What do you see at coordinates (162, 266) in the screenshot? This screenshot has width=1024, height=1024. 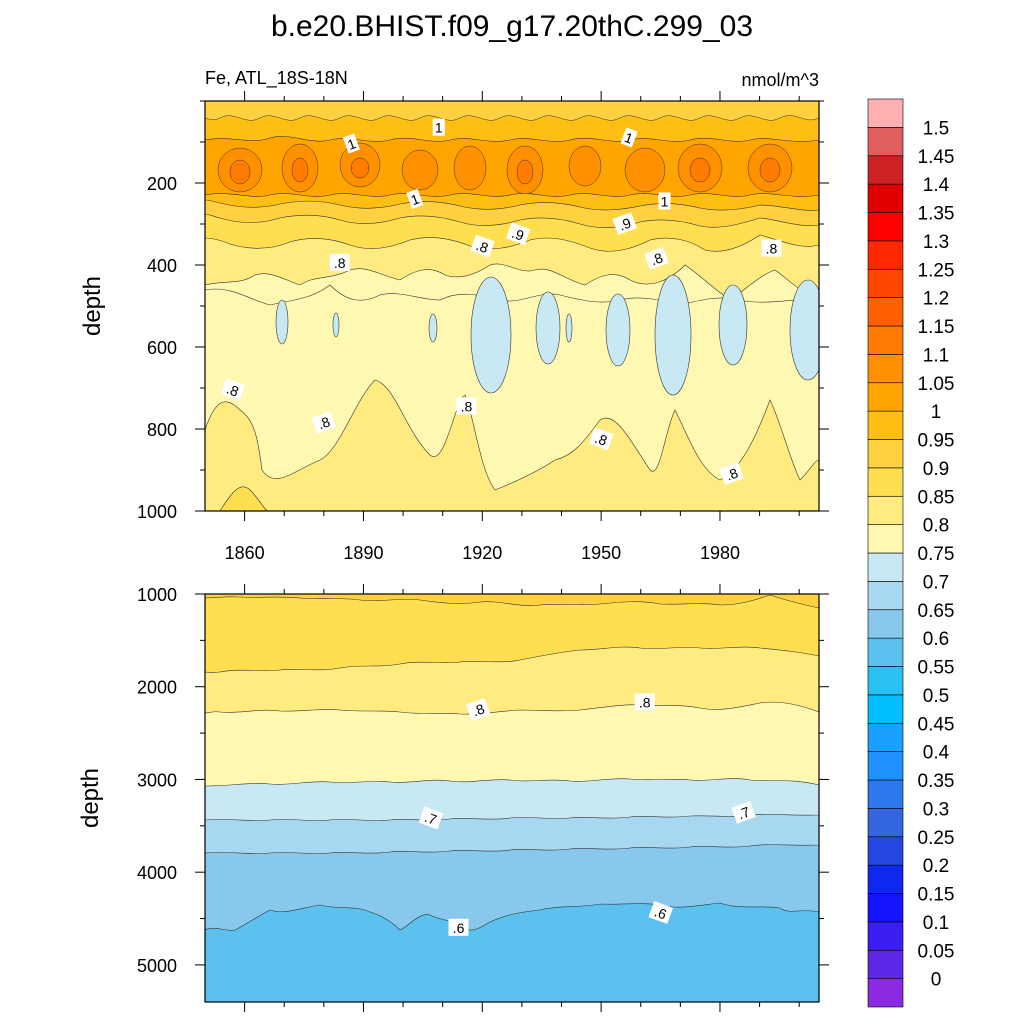 I see `y-tick-label: 400` at bounding box center [162, 266].